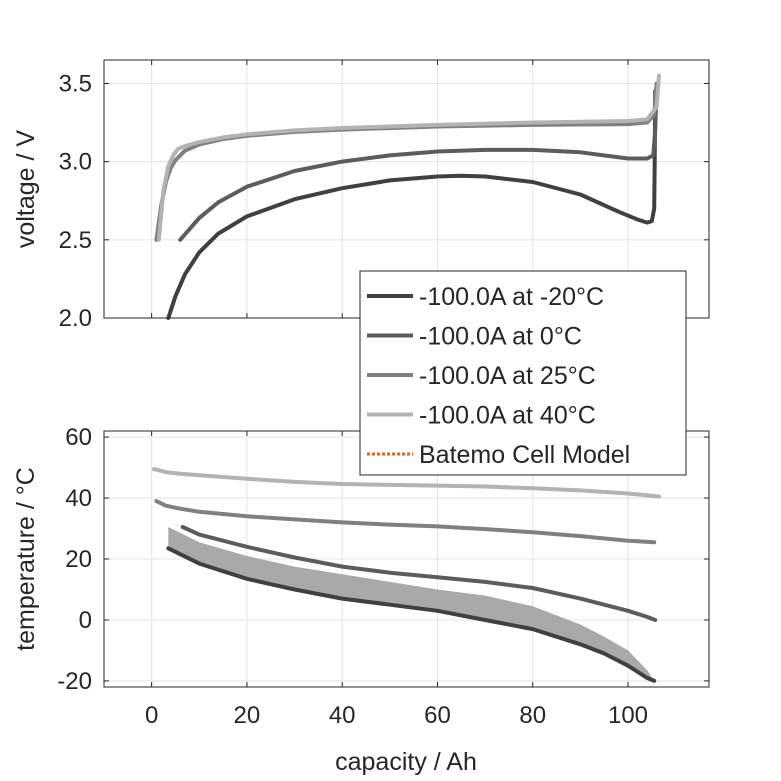  What do you see at coordinates (524, 455) in the screenshot?
I see `legend-label-5: Batemo Cell Model` at bounding box center [524, 455].